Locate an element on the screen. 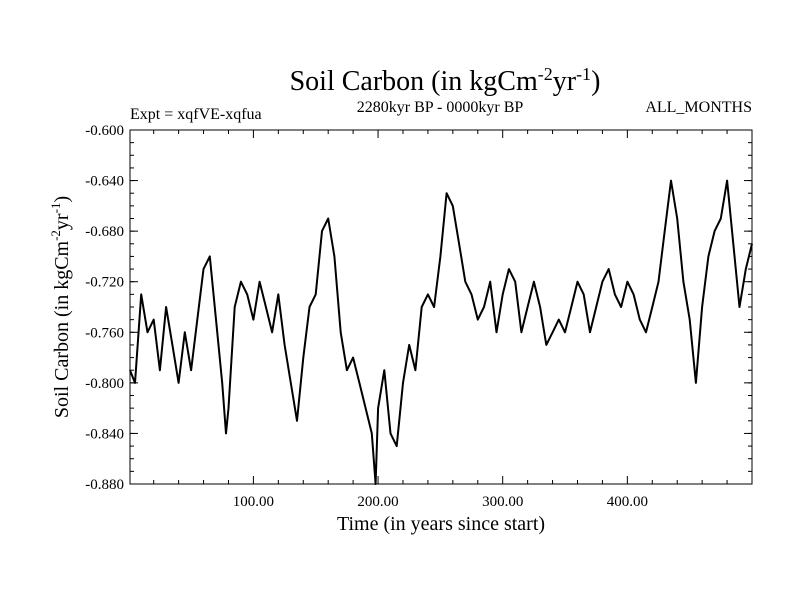 The height and width of the screenshot is (600, 800). x-axis-label: Time (in years since start) is located at coordinates (441, 524).